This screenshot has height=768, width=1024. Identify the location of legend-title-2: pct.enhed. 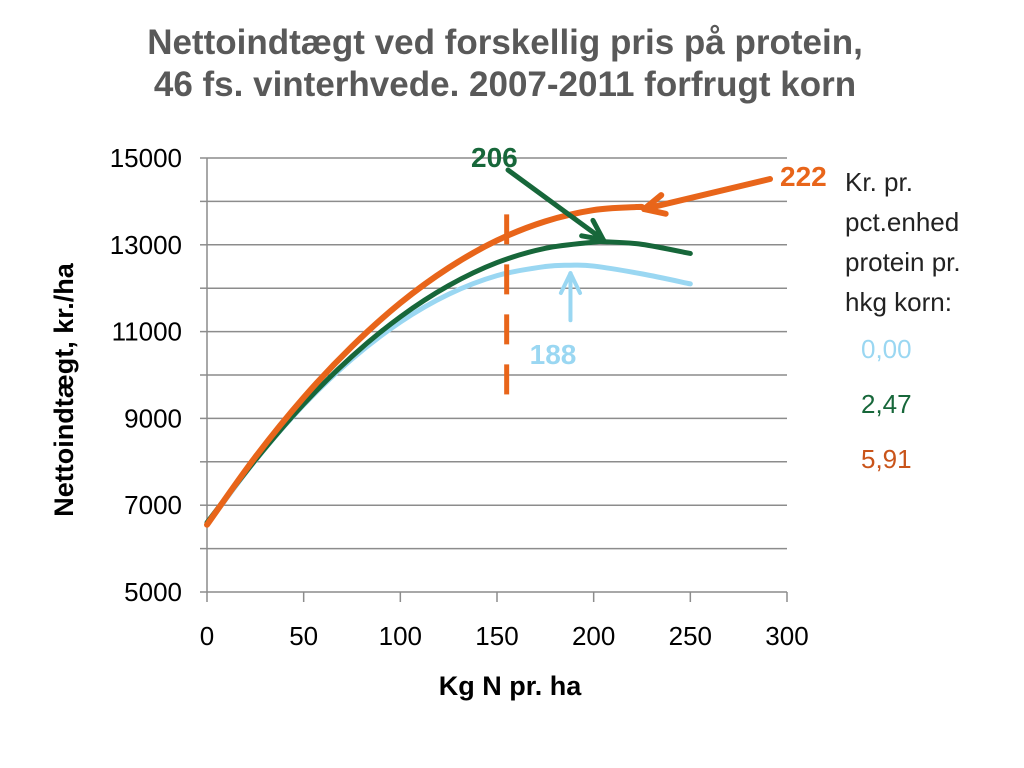
(902, 222).